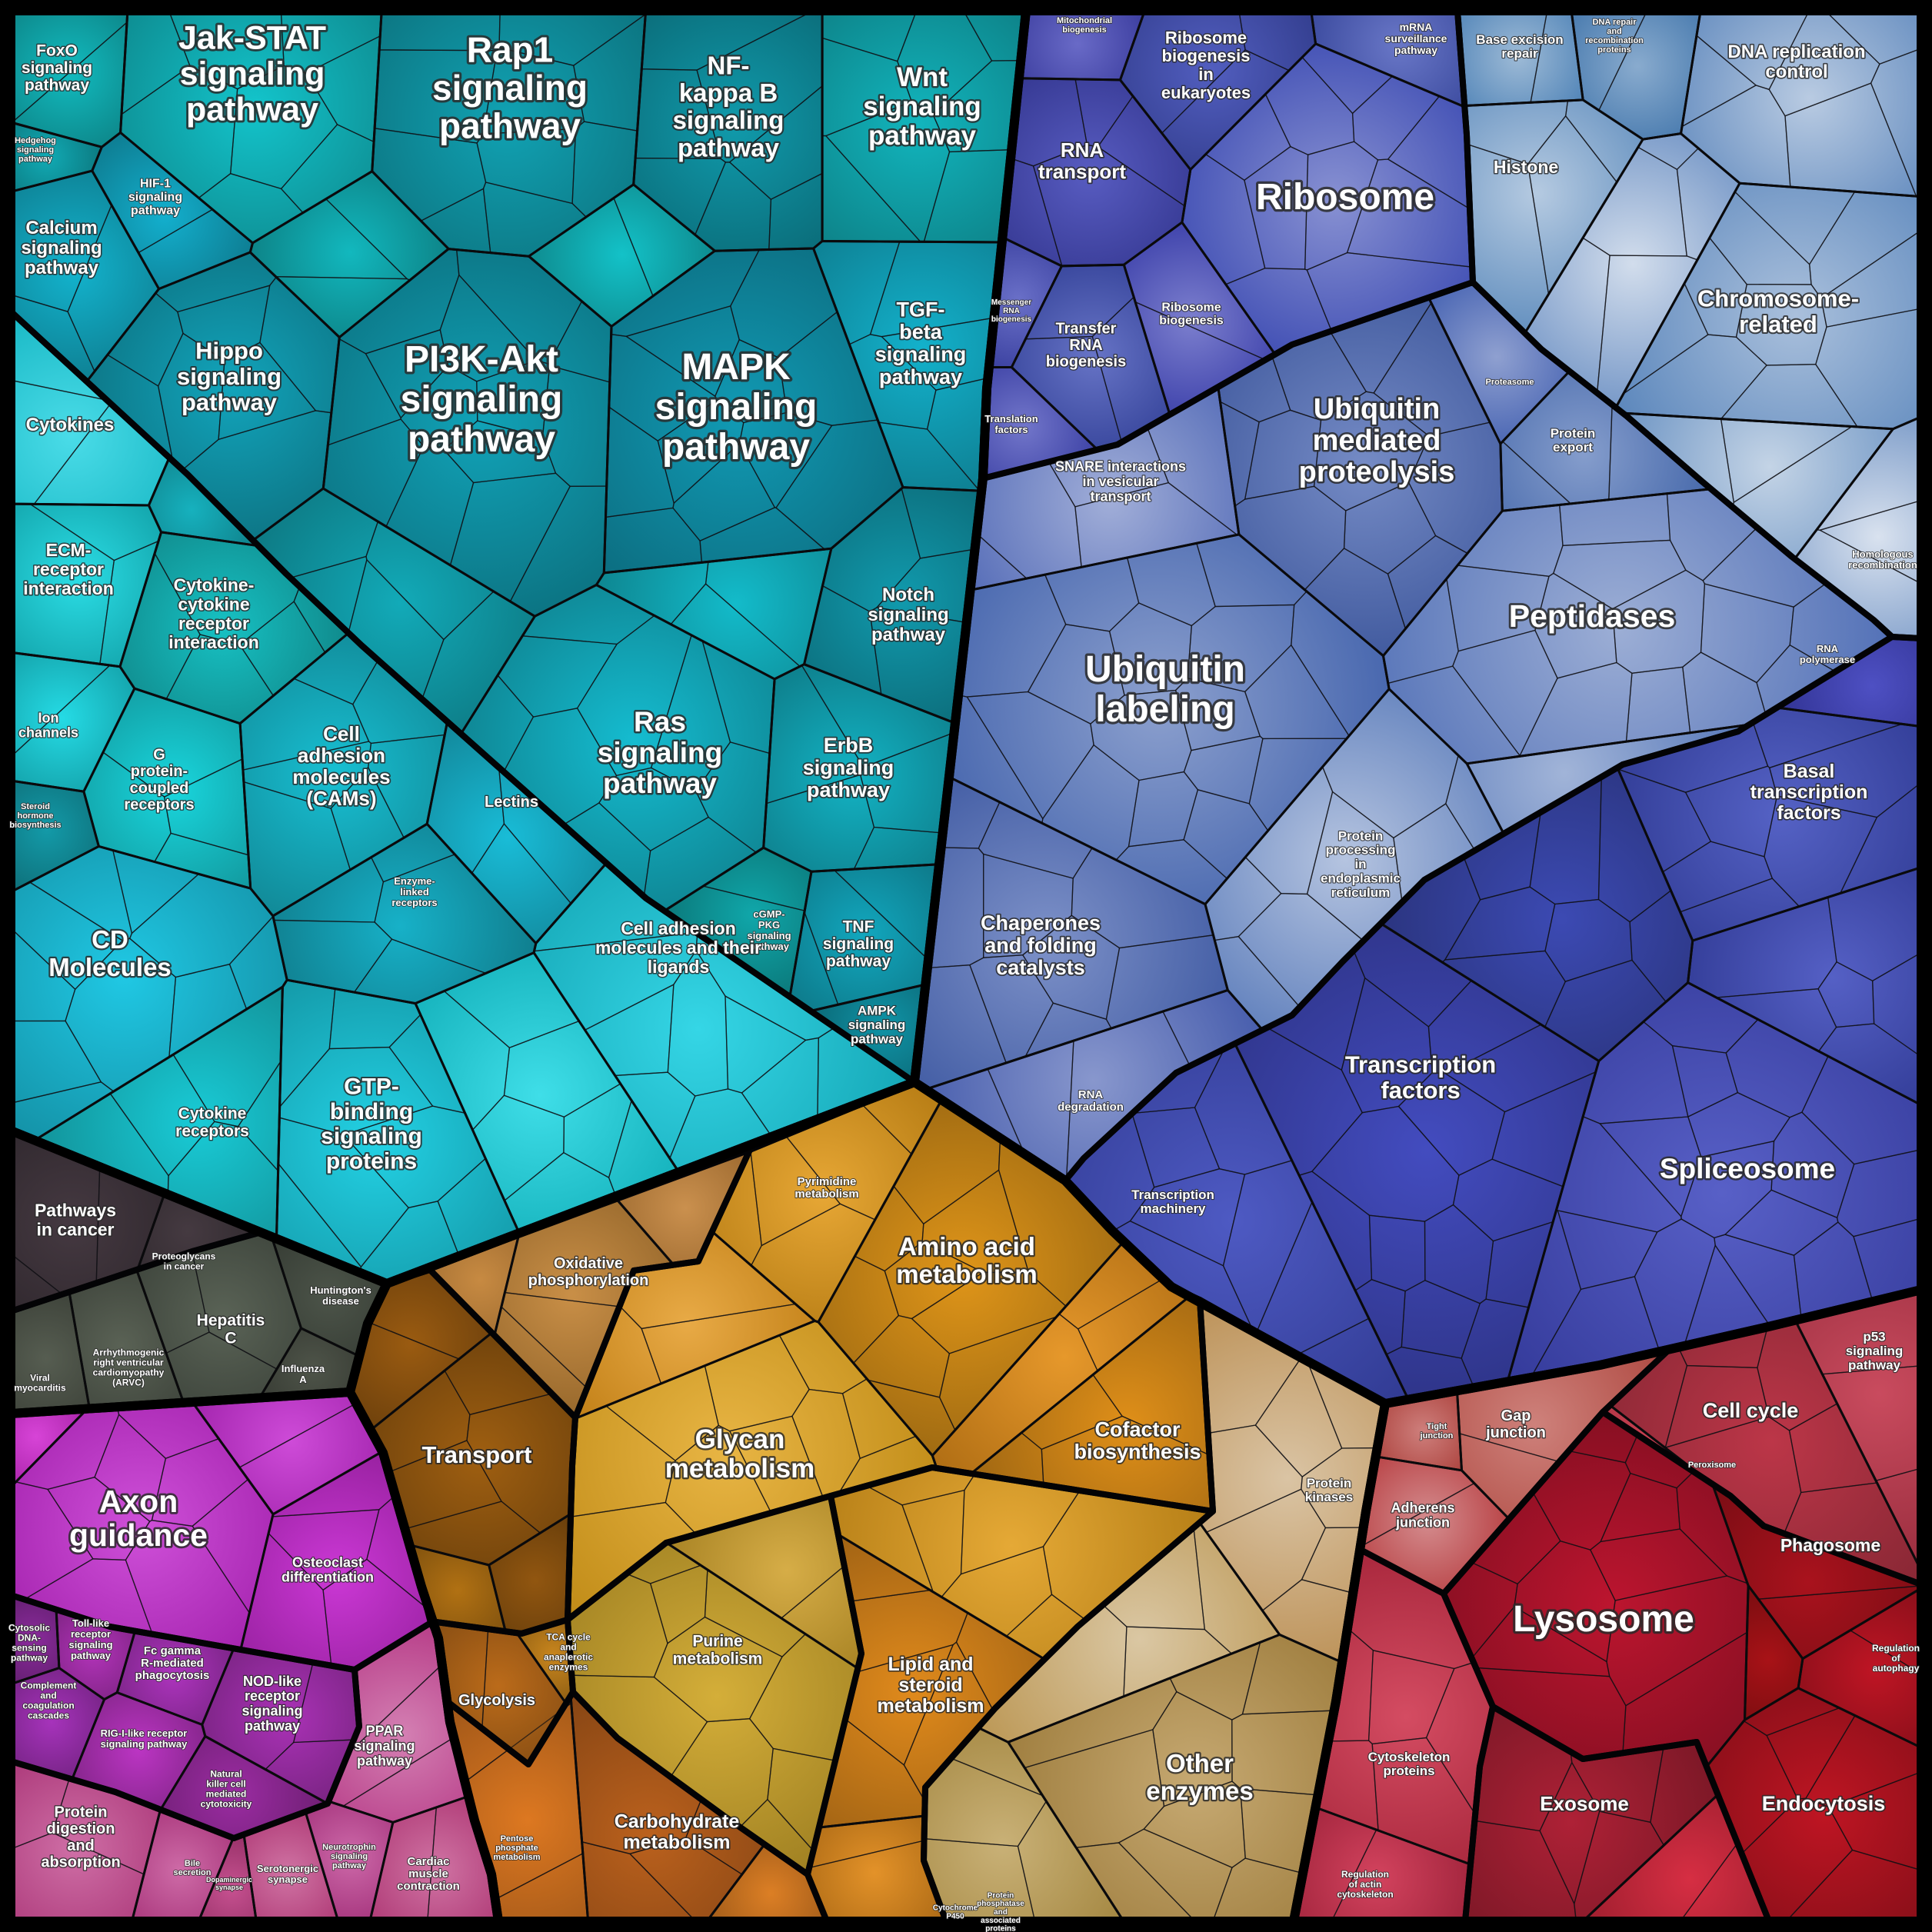 This screenshot has width=1932, height=1932. What do you see at coordinates (1603, 1619) in the screenshot?
I see `svg-text: Lysosome` at bounding box center [1603, 1619].